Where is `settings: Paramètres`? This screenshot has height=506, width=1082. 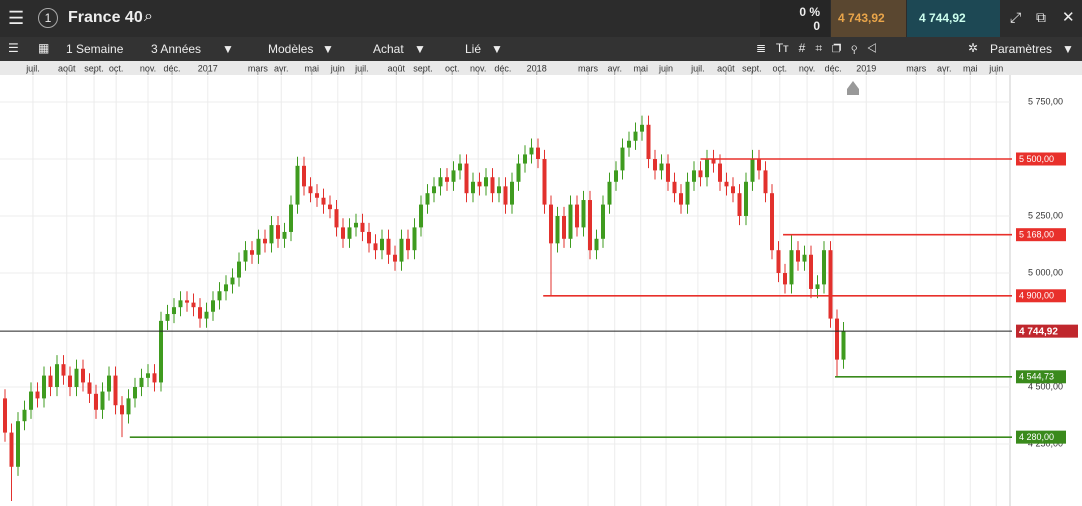
settings: Paramètres is located at coordinates (1021, 49).